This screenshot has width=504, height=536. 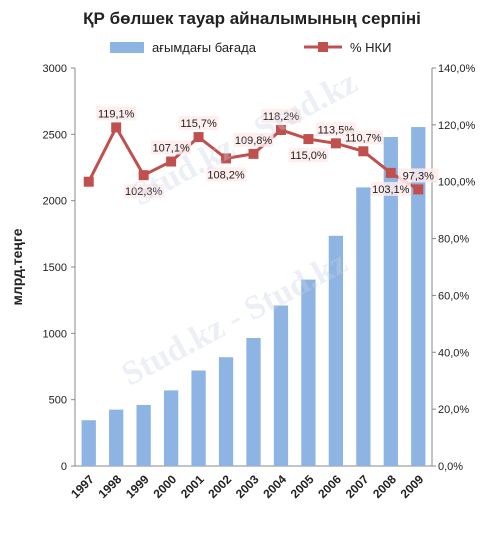 I want to click on data-label: 97,3%, so click(x=418, y=176).